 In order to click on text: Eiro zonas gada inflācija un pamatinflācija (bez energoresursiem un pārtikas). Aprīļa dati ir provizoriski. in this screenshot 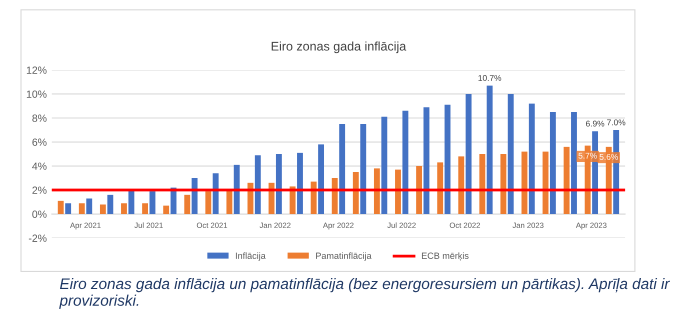, I will do `click(364, 293)`.